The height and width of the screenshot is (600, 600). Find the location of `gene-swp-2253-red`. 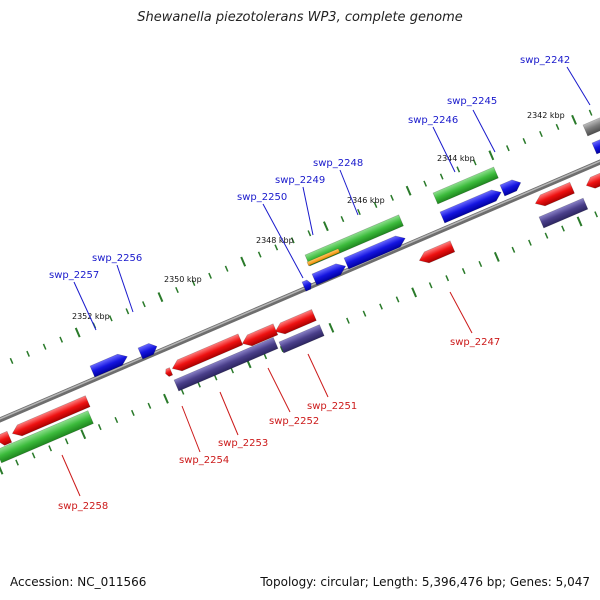

gene-swp-2253-red is located at coordinates (207, 352).